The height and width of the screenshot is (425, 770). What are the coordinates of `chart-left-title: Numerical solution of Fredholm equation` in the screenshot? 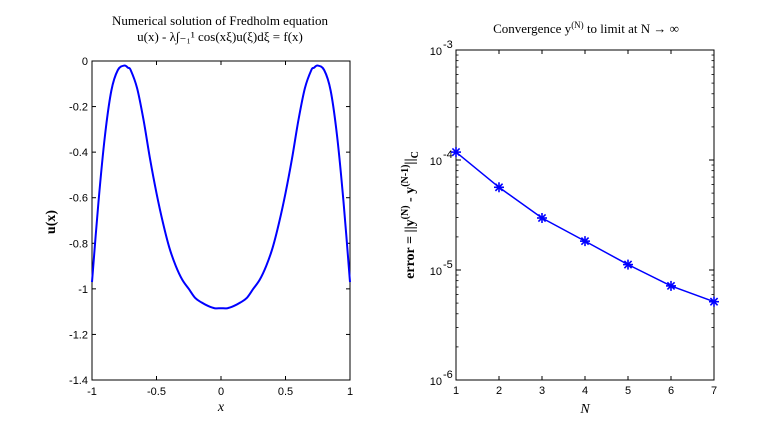 It's located at (220, 20).